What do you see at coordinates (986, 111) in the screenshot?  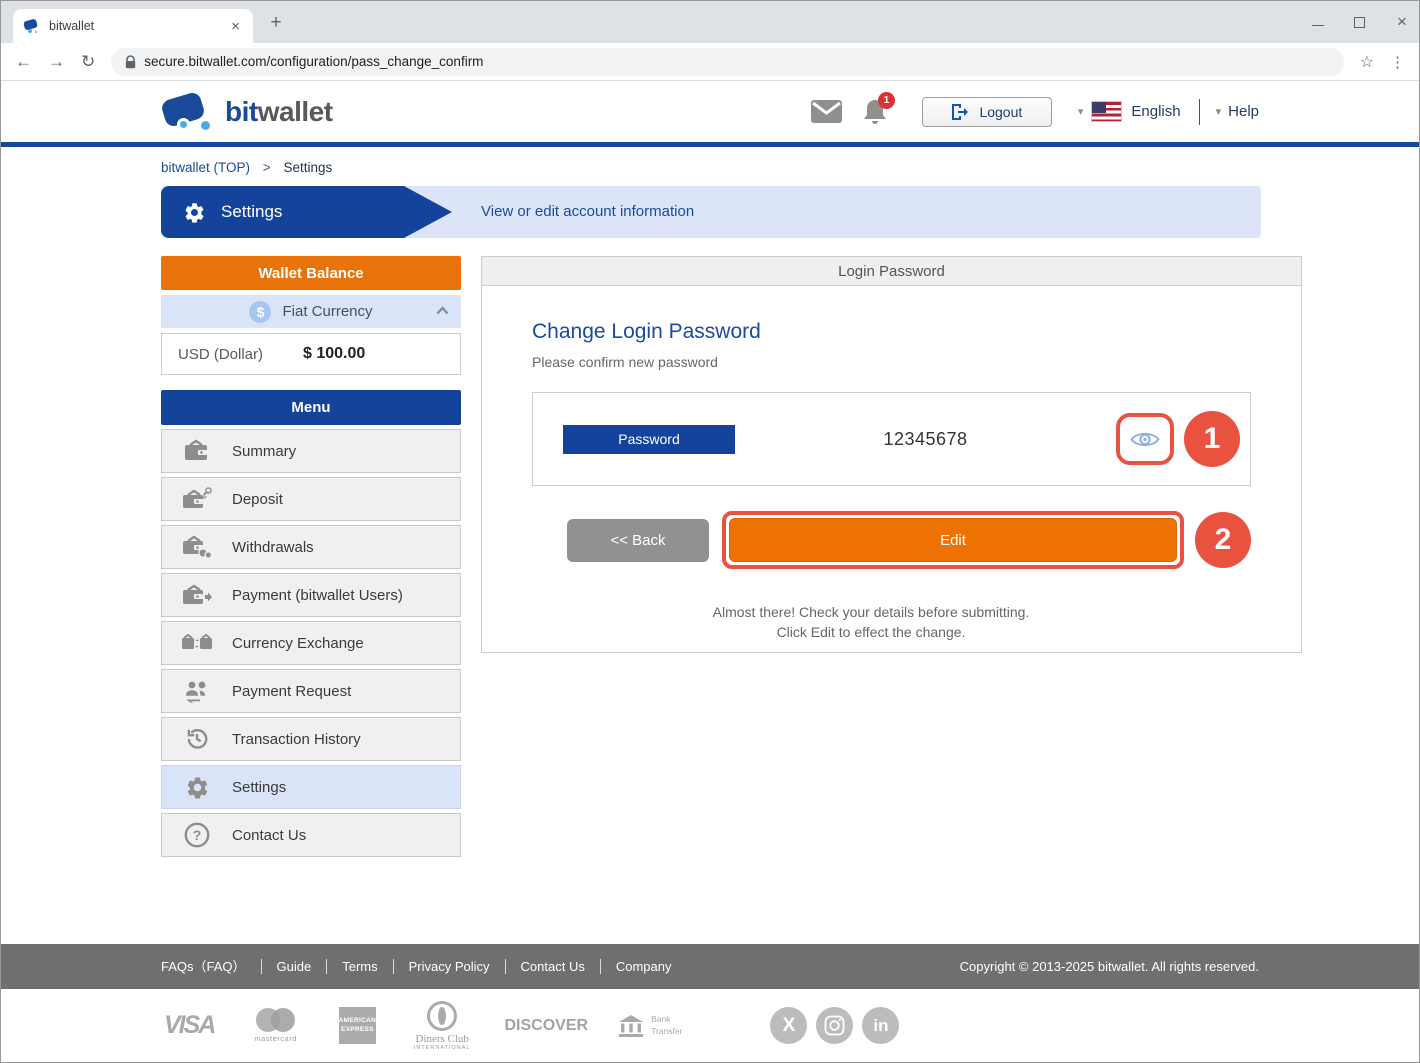 I see `logout-button: Logout` at bounding box center [986, 111].